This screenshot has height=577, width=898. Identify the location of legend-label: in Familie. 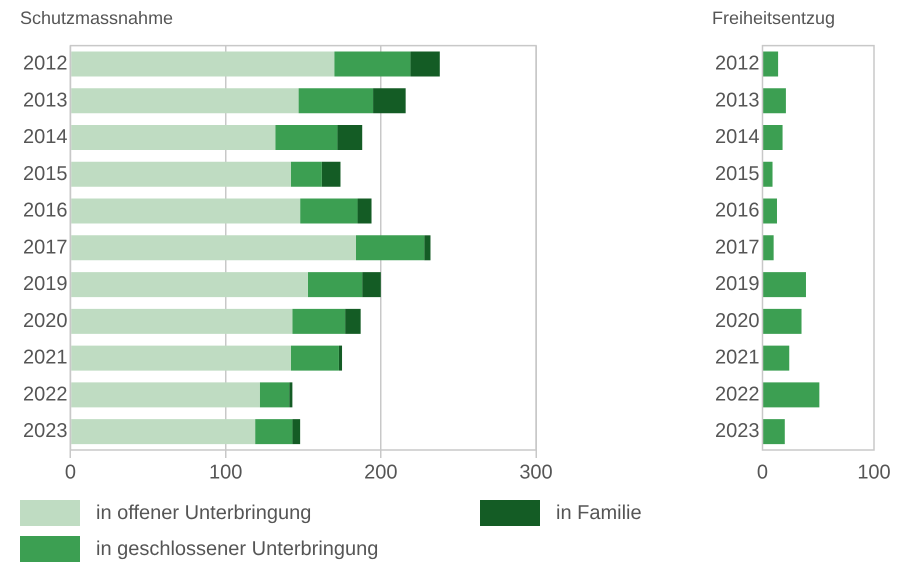
(599, 513).